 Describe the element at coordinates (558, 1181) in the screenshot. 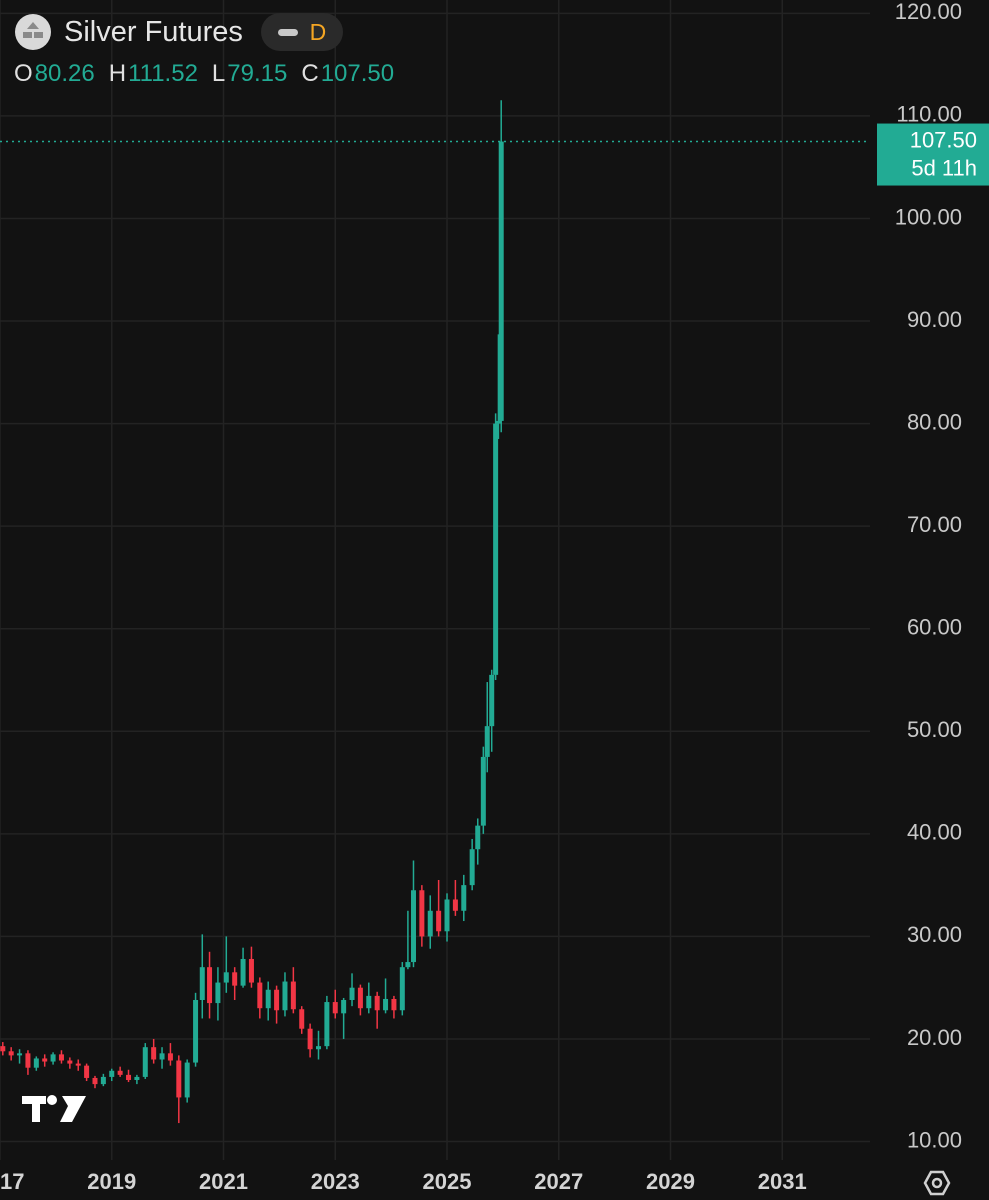

I see `x-tick-label: 2027` at that location.